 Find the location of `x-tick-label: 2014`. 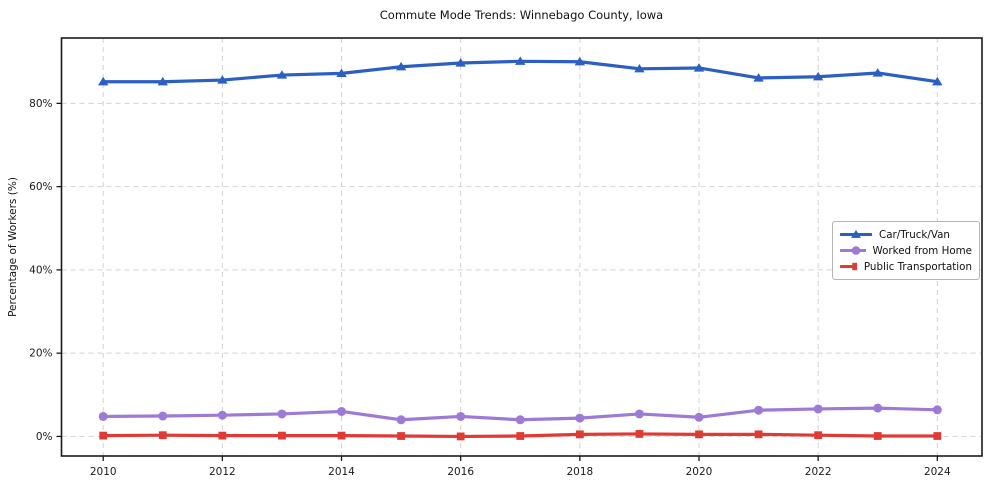

x-tick-label: 2014 is located at coordinates (341, 472).